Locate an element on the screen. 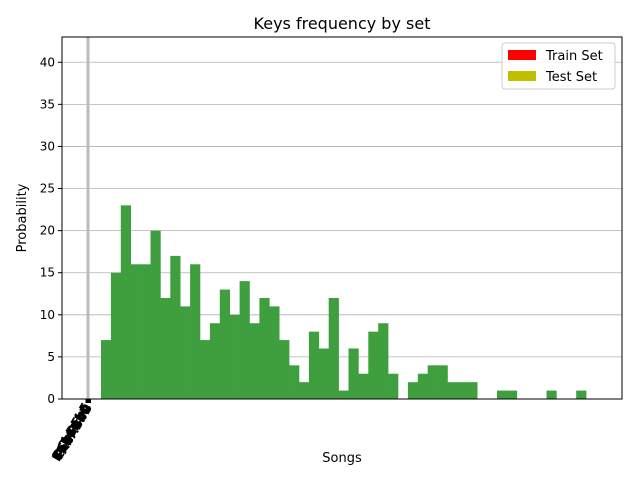 The image size is (640, 480). legend-swatch-train is located at coordinates (522, 55).